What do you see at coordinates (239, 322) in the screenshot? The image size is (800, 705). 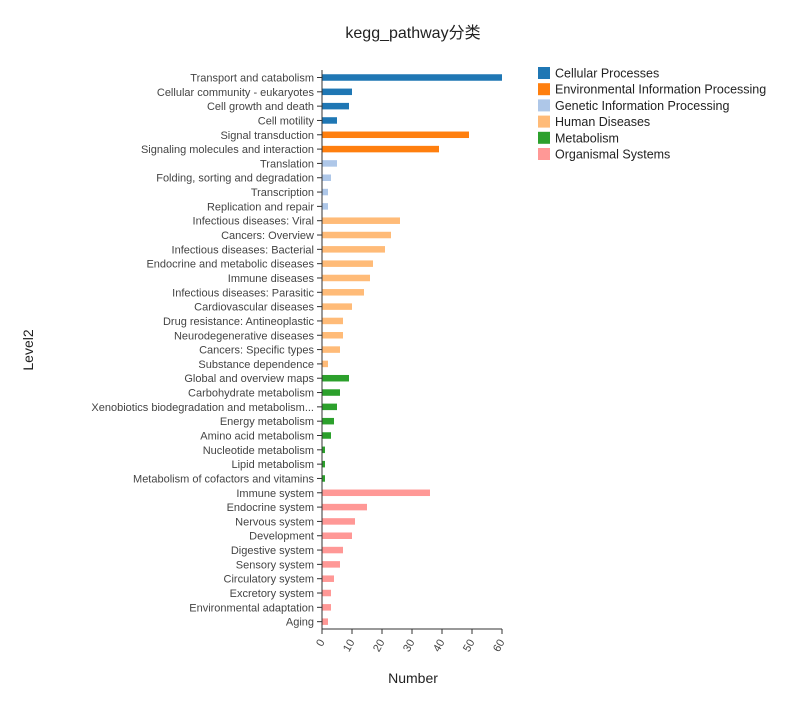 I see `category-label: Drug resistance: Antineoplastic` at bounding box center [239, 322].